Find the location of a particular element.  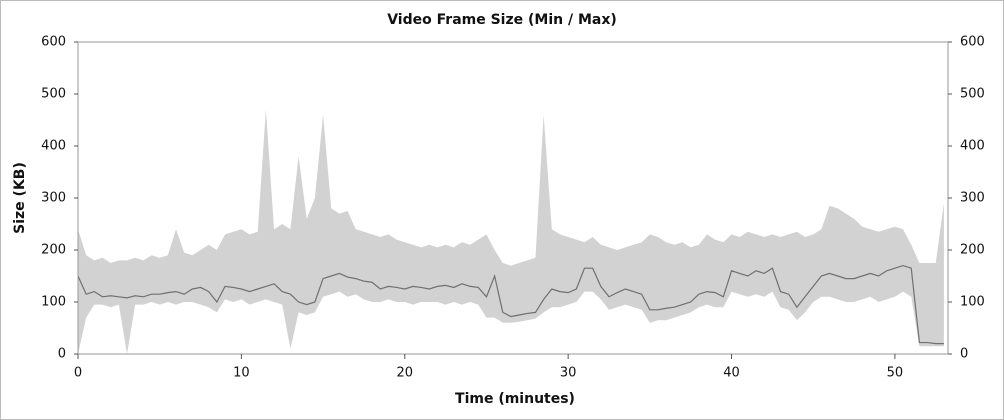

x-tick-label: 50 is located at coordinates (895, 373).